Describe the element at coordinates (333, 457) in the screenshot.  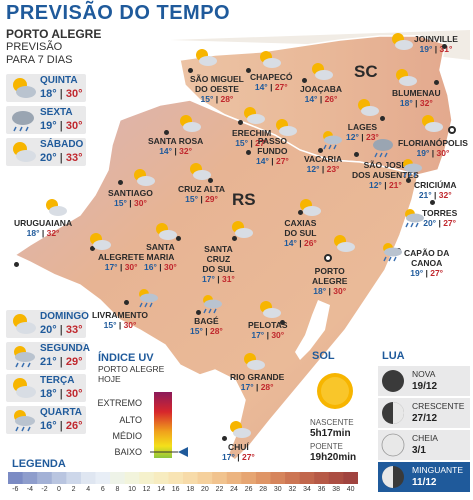
I see `sunset-time: 19h20min` at that location.